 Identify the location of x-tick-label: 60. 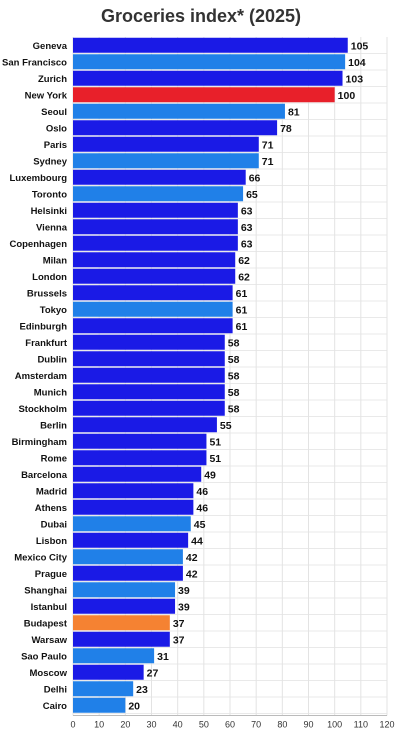
(230, 725).